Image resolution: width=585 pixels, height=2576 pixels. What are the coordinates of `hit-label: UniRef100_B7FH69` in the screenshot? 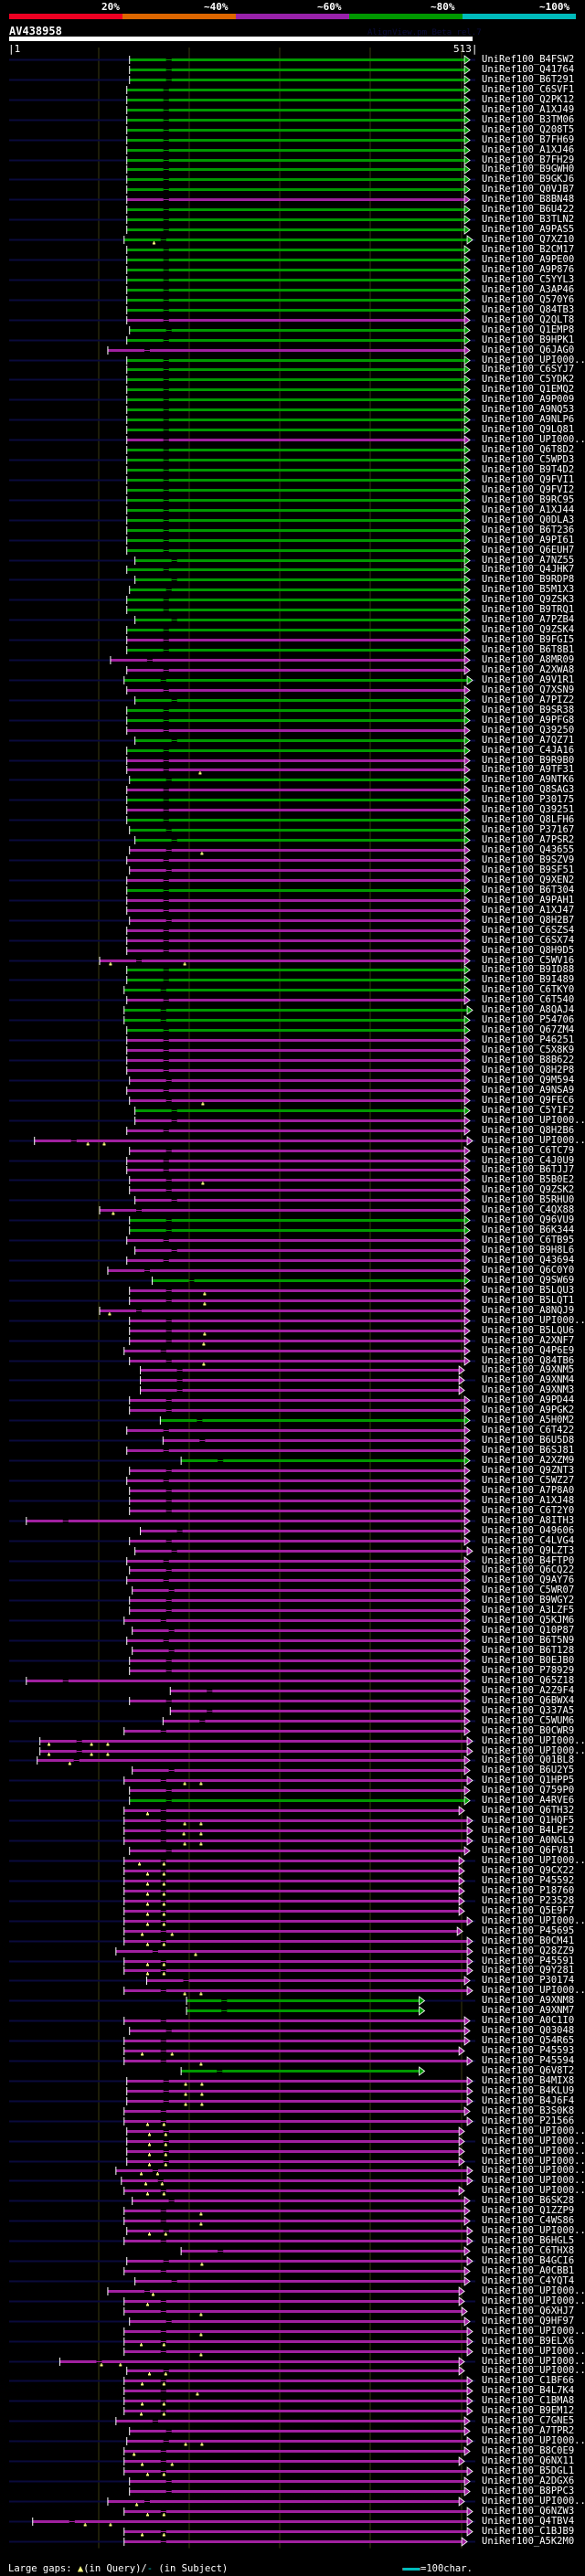 It's located at (529, 139).